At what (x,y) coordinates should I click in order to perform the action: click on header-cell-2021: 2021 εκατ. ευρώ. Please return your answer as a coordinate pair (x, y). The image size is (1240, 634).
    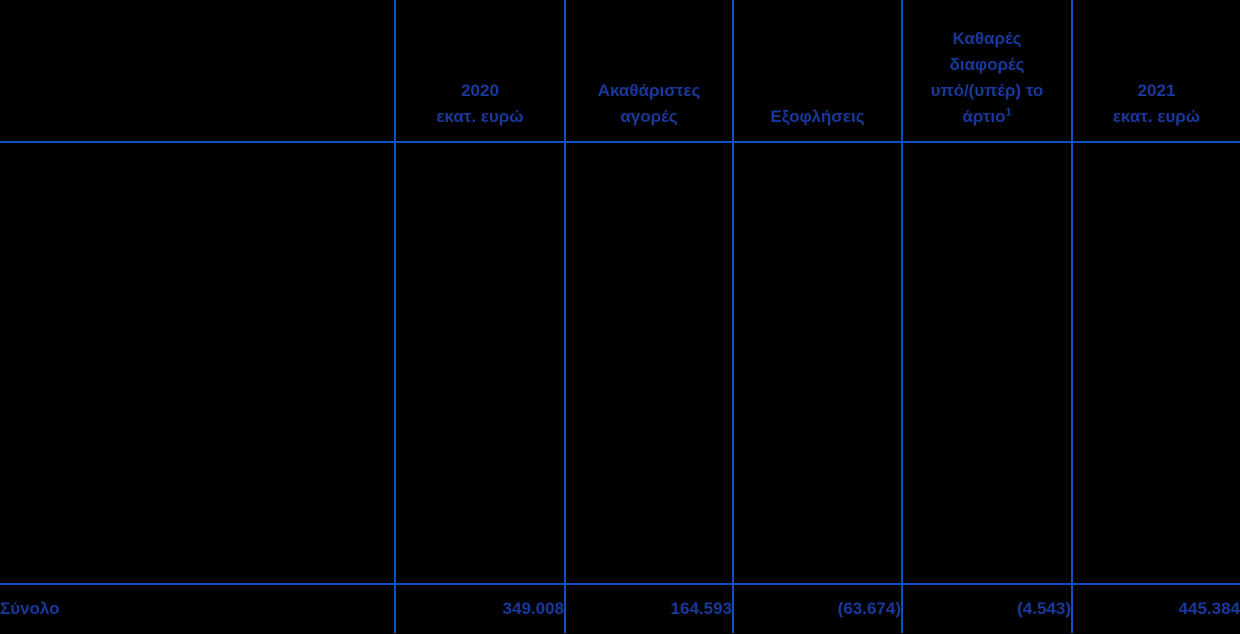
    Looking at the image, I should click on (1155, 71).